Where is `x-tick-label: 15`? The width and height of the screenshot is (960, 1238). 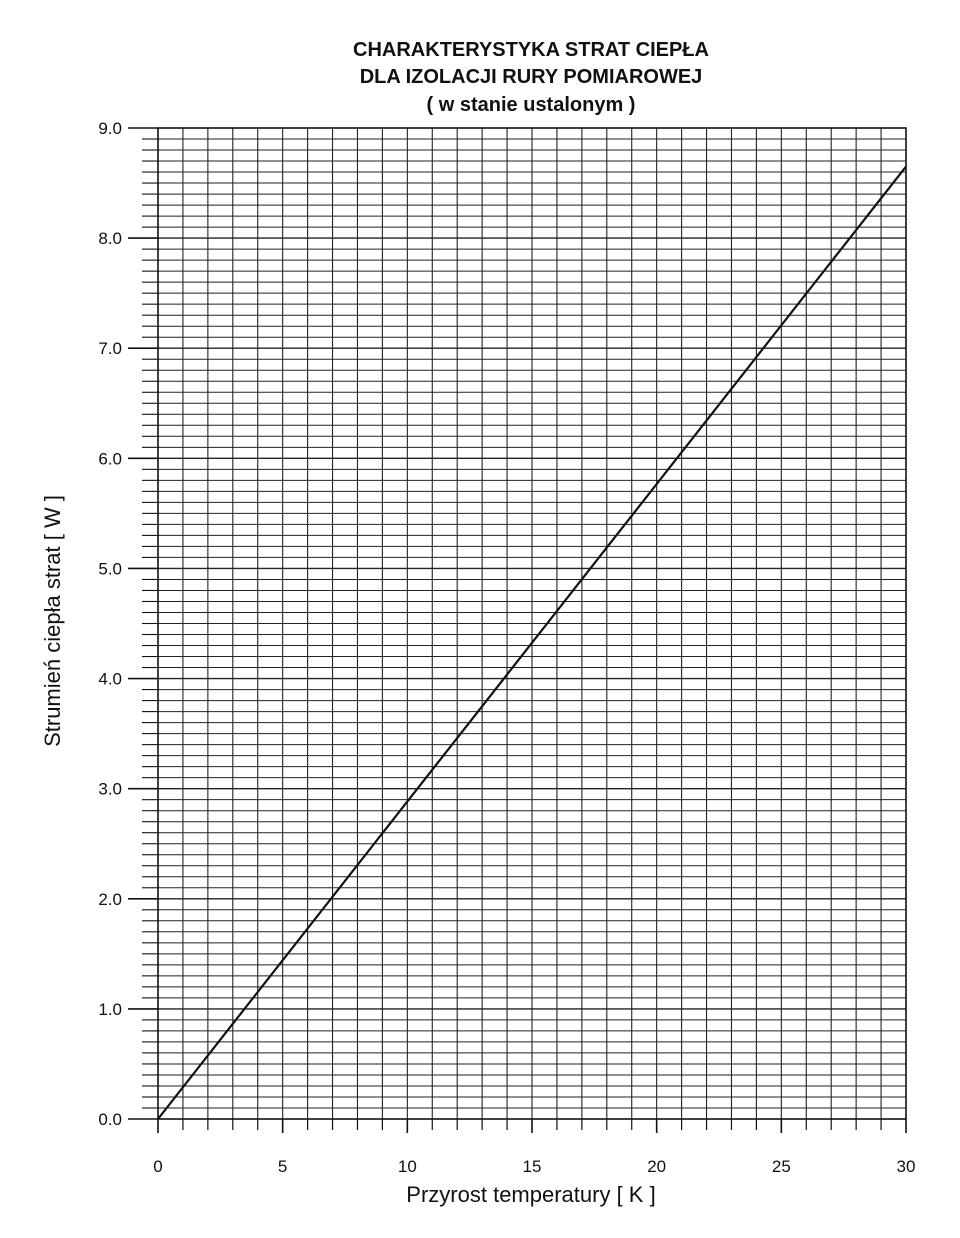
x-tick-label: 15 is located at coordinates (532, 1166).